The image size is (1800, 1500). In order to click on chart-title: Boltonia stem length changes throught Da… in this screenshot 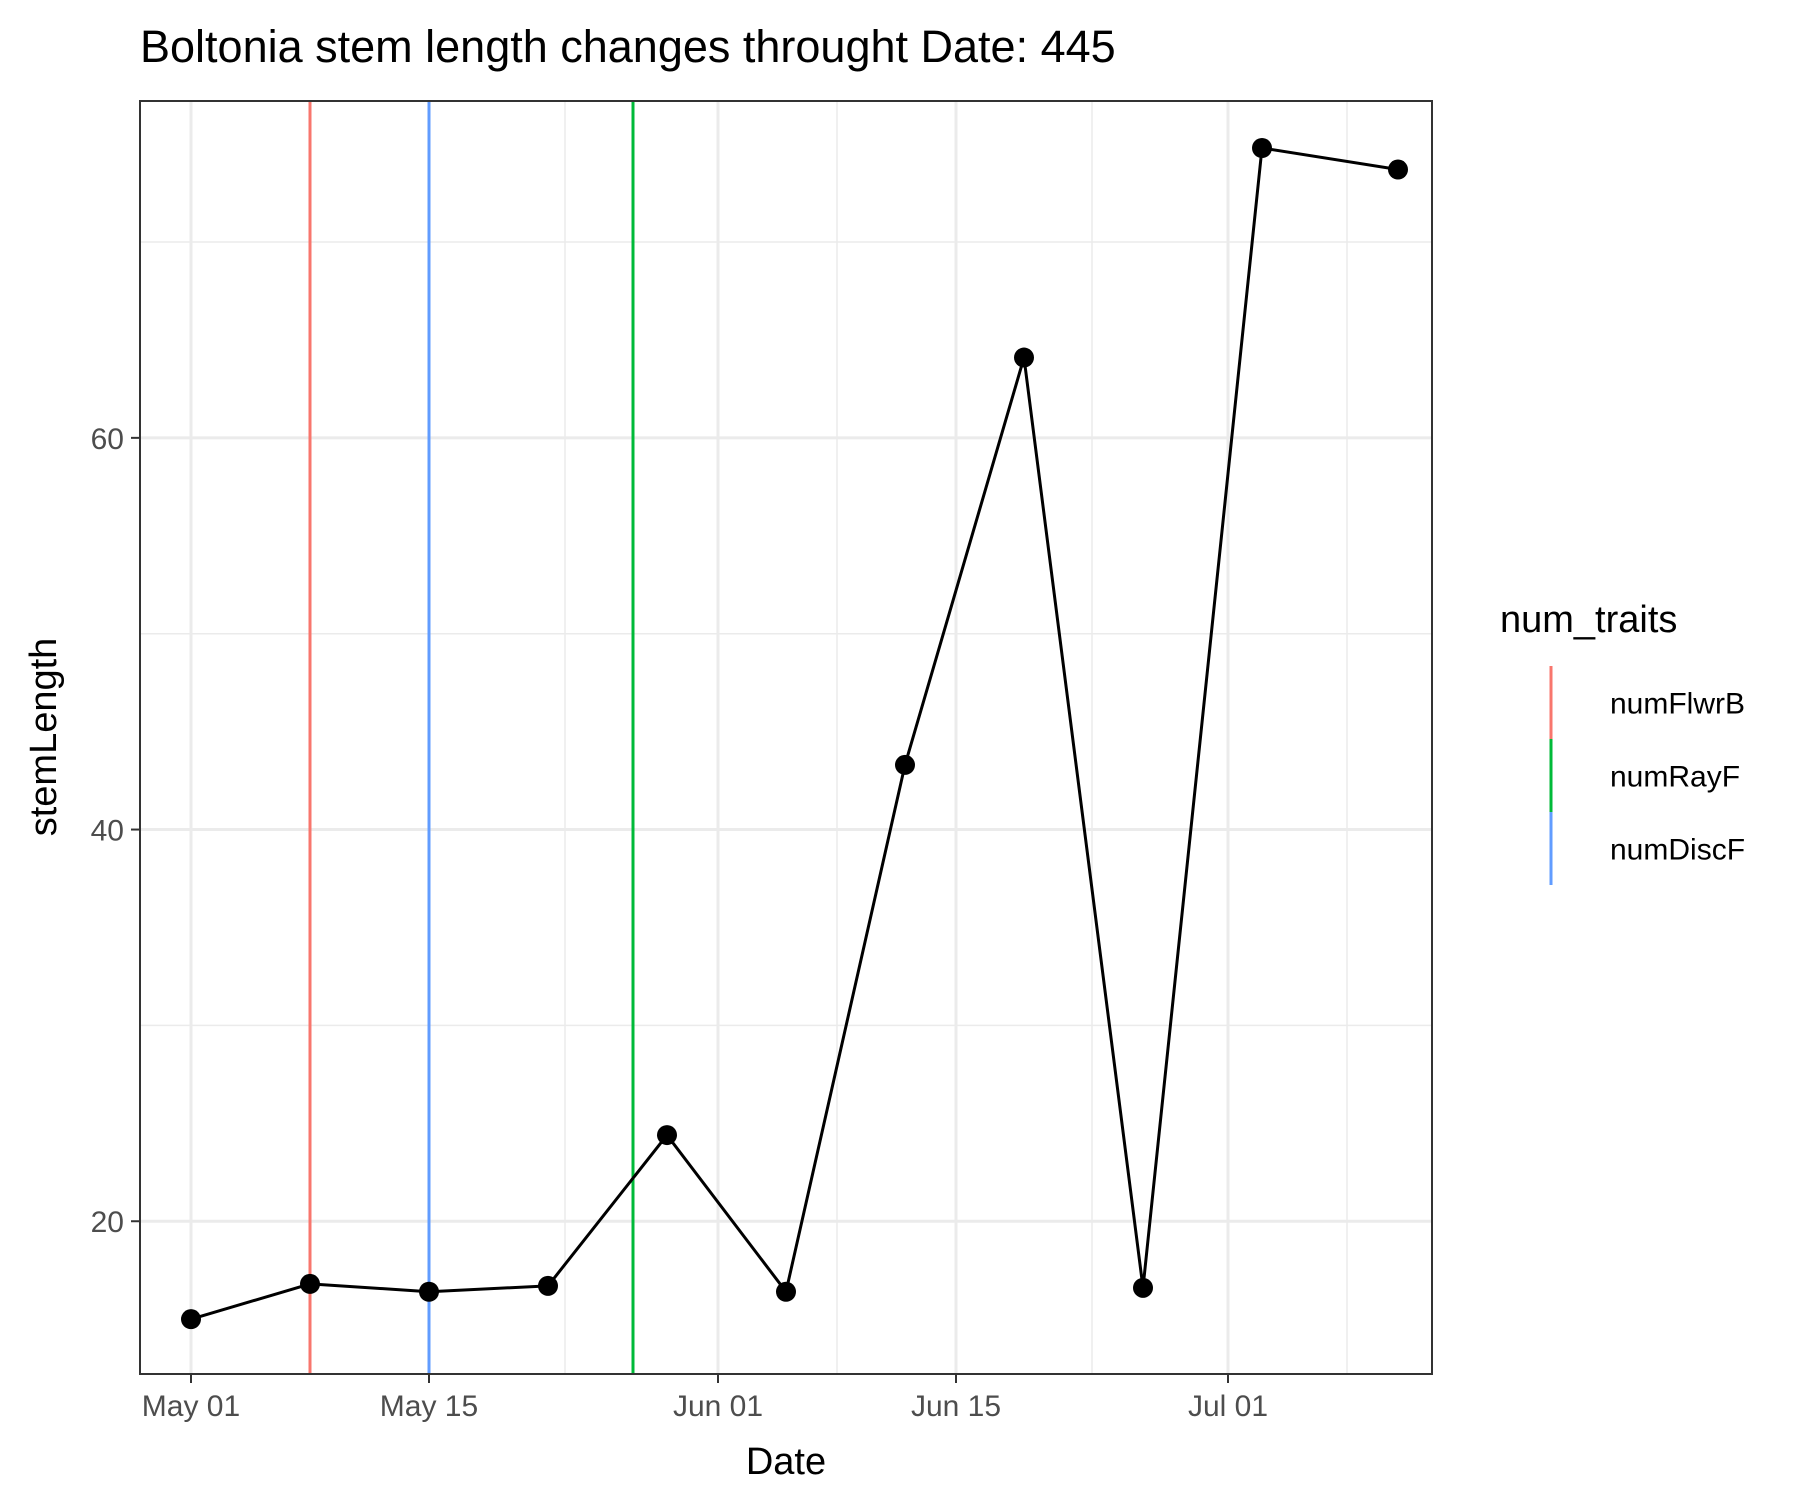, I will do `click(628, 46)`.